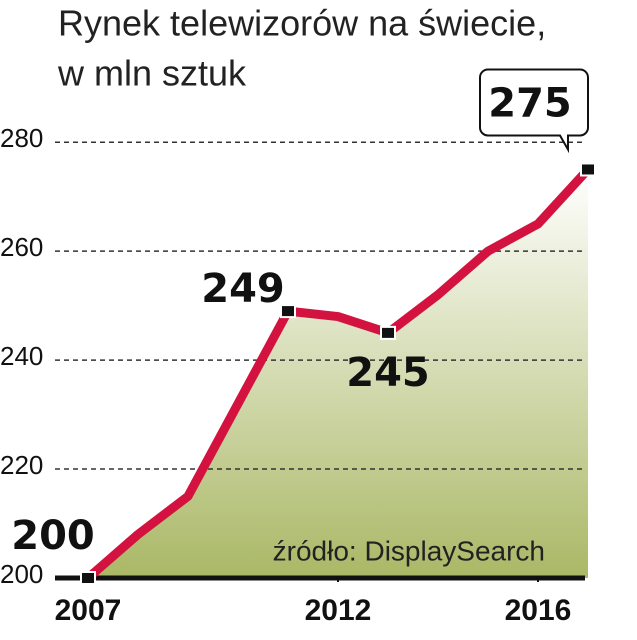 Image resolution: width=637 pixels, height=640 pixels. What do you see at coordinates (530, 103) in the screenshot?
I see `data-label: 275` at bounding box center [530, 103].